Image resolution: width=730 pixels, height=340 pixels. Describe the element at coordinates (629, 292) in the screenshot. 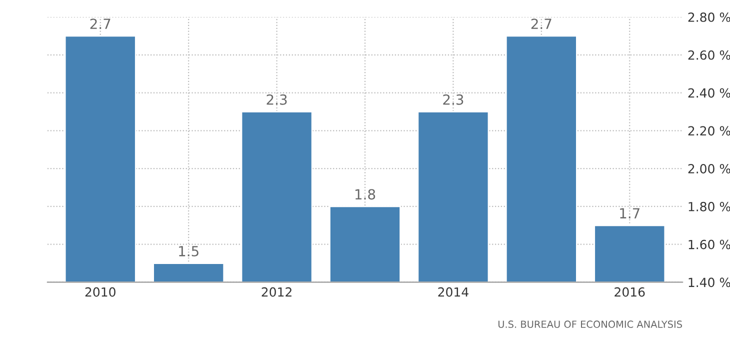

I see `x-tick-label: 2016` at that location.